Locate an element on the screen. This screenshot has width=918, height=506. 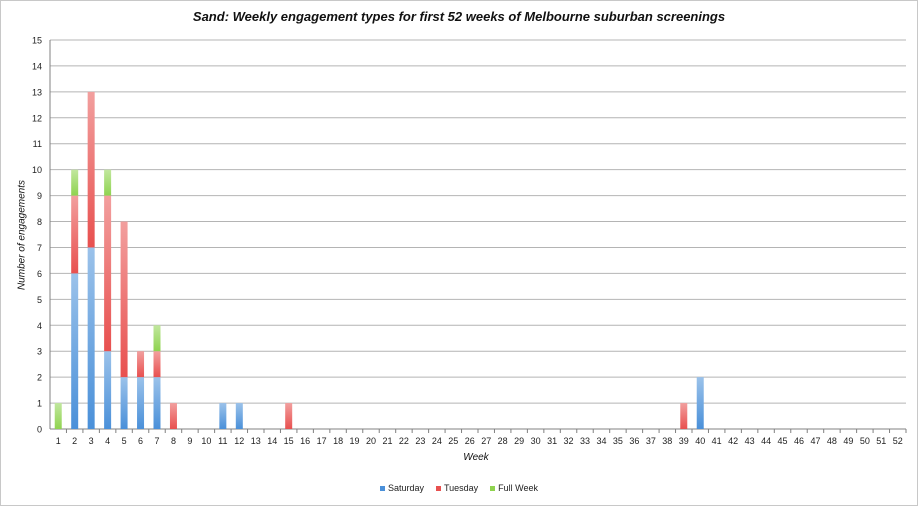
legend-label: Tuesday is located at coordinates (461, 488).